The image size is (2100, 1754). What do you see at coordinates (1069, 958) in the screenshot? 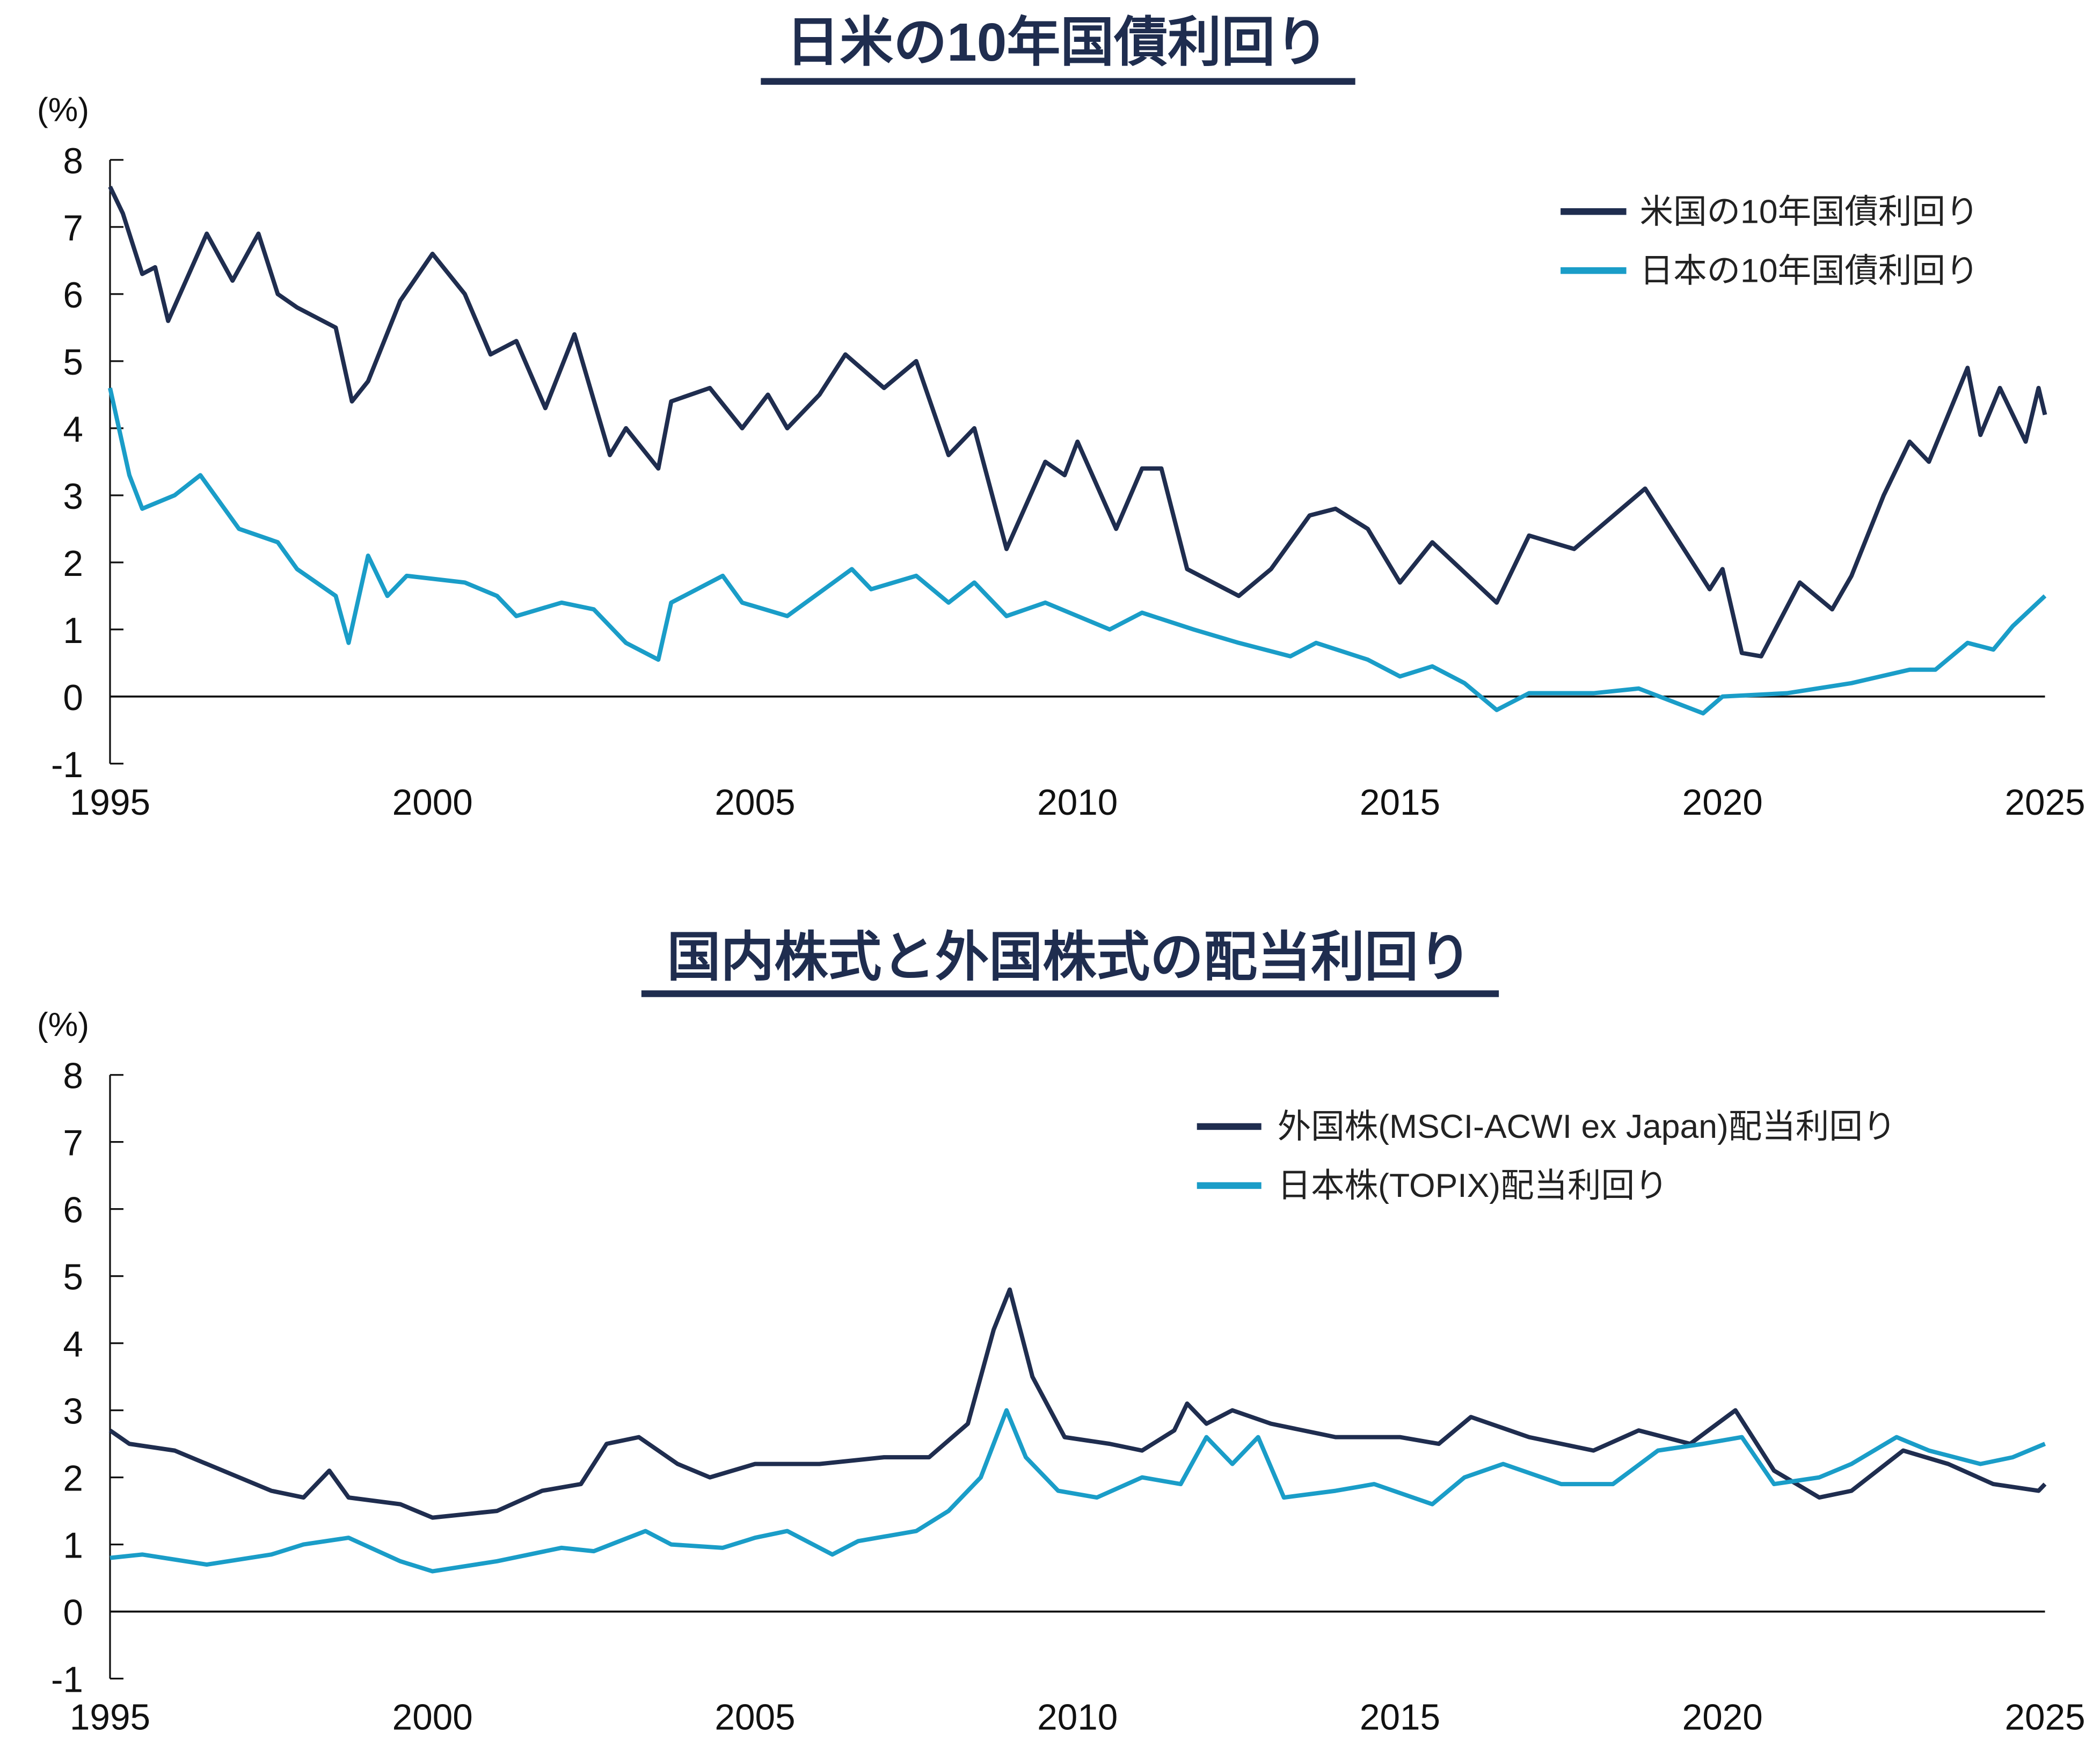
I see `chart-title: 国内株式と外国株式の配当利回り` at bounding box center [1069, 958].